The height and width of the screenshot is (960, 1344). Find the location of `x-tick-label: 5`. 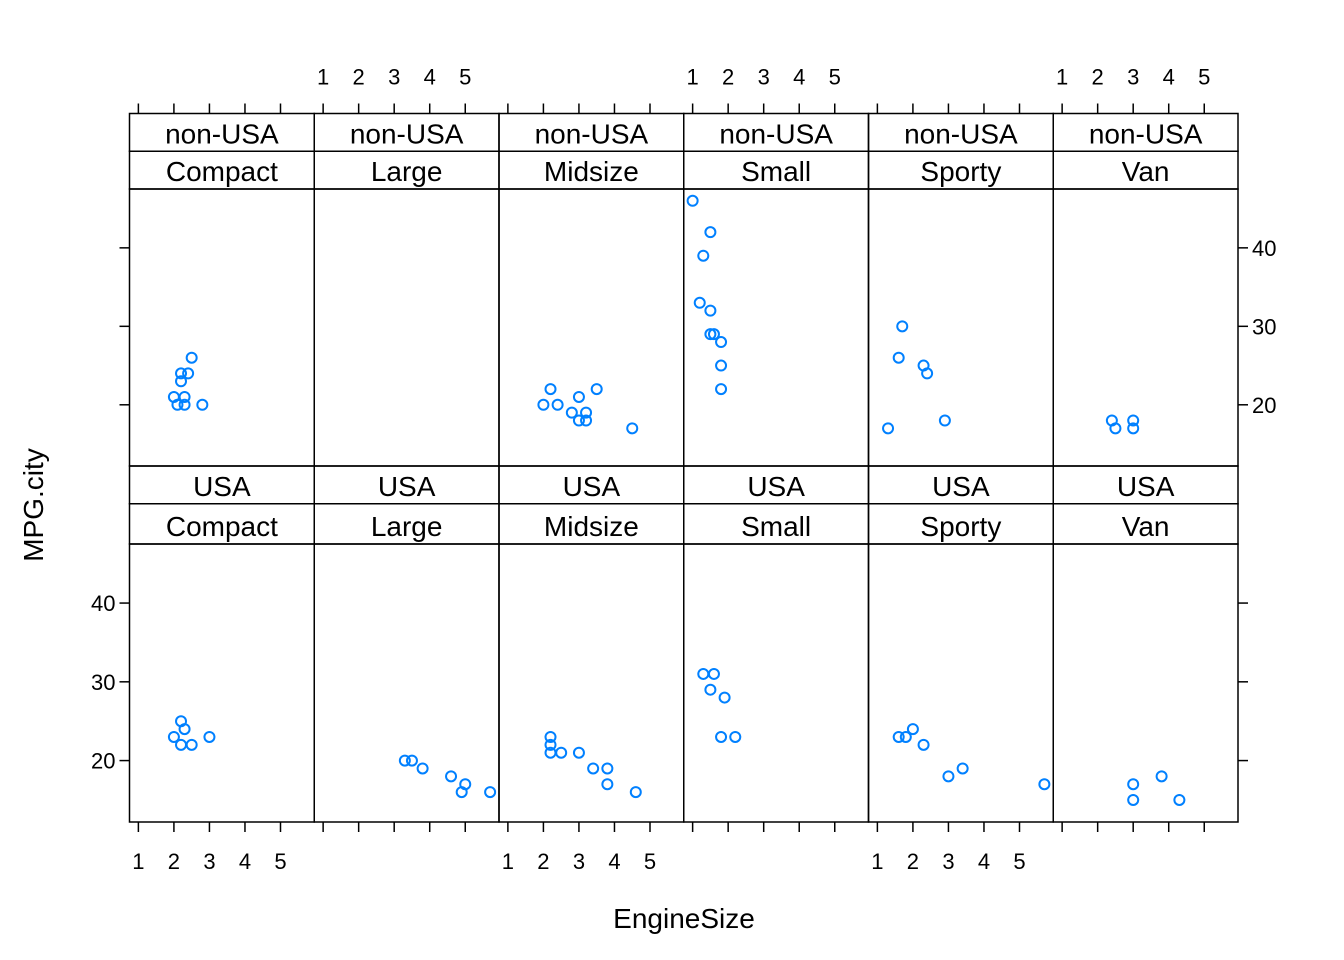

x-tick-label: 5 is located at coordinates (650, 861).